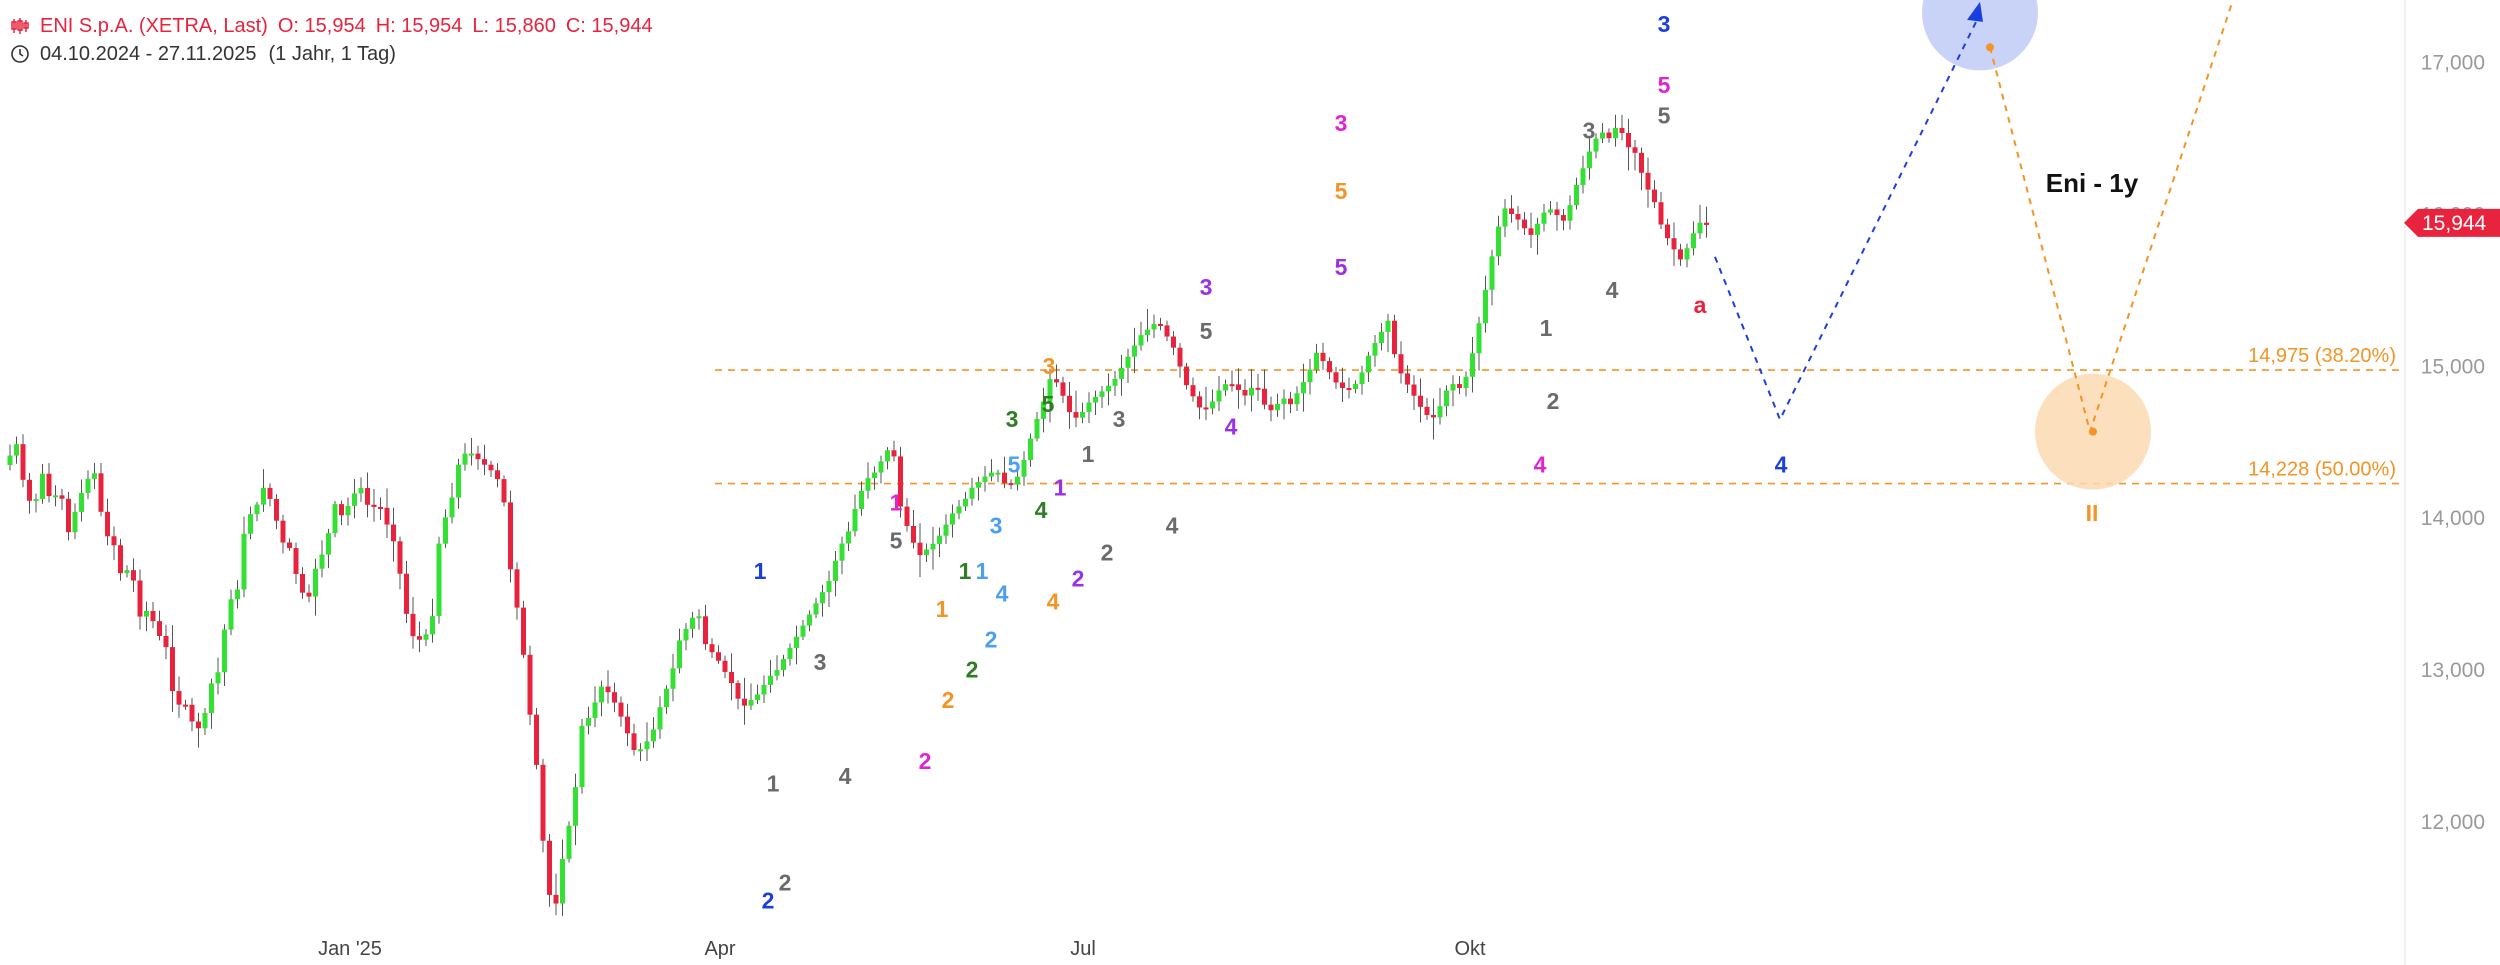 The width and height of the screenshot is (2500, 965). What do you see at coordinates (609, 25) in the screenshot?
I see `close-value: C: 15,944` at bounding box center [609, 25].